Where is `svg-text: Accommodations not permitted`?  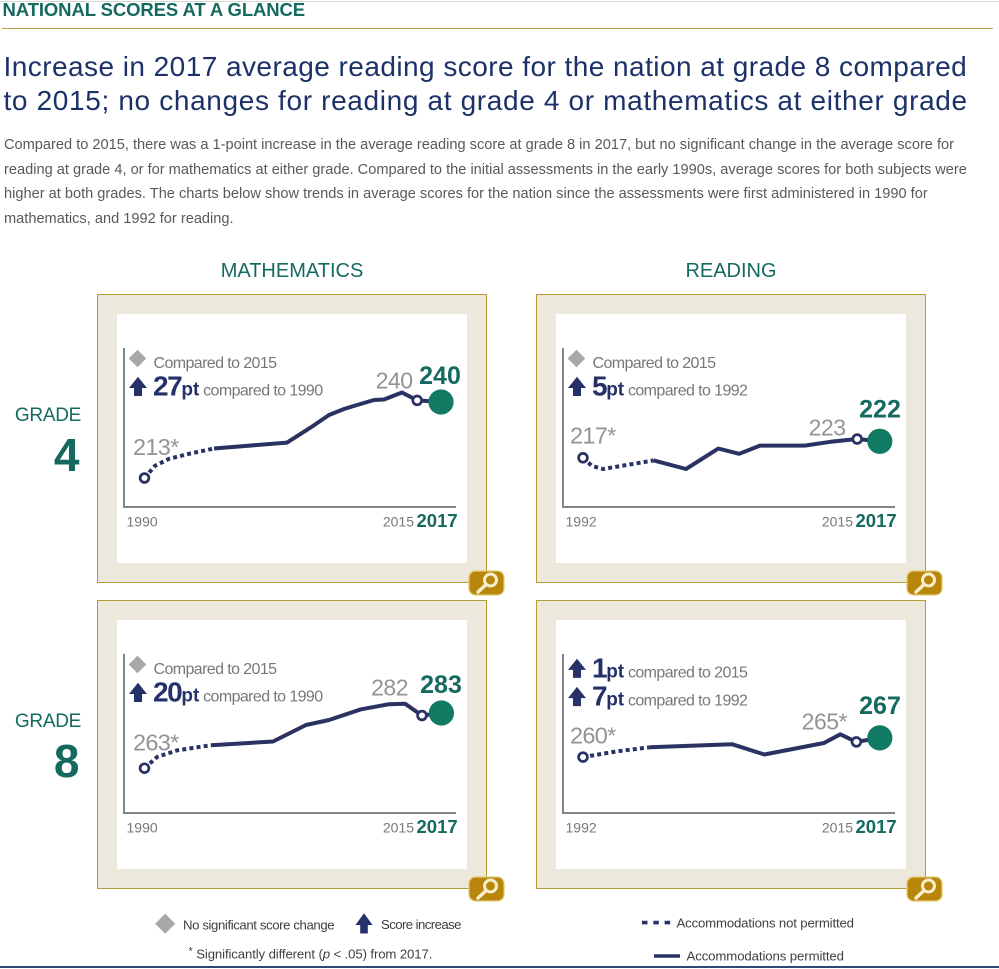
svg-text: Accommodations not permitted is located at coordinates (765, 923).